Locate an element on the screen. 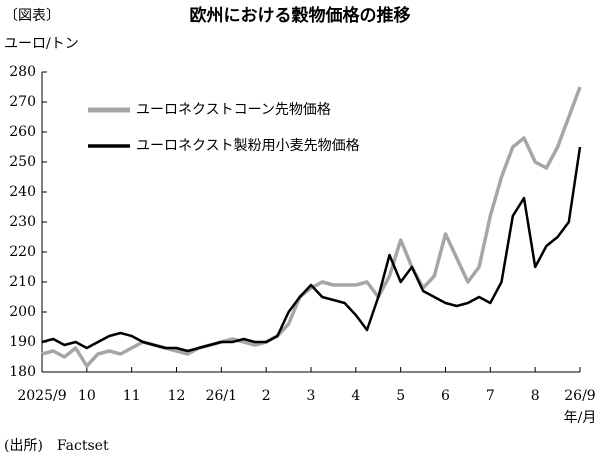 The width and height of the screenshot is (600, 466). y-tick-label: 200 is located at coordinates (22, 312).